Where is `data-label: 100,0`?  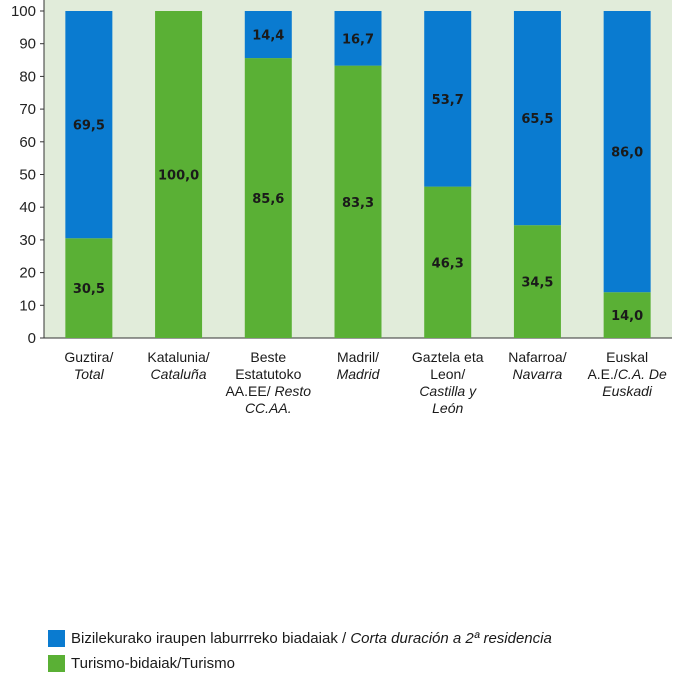 data-label: 100,0 is located at coordinates (178, 176).